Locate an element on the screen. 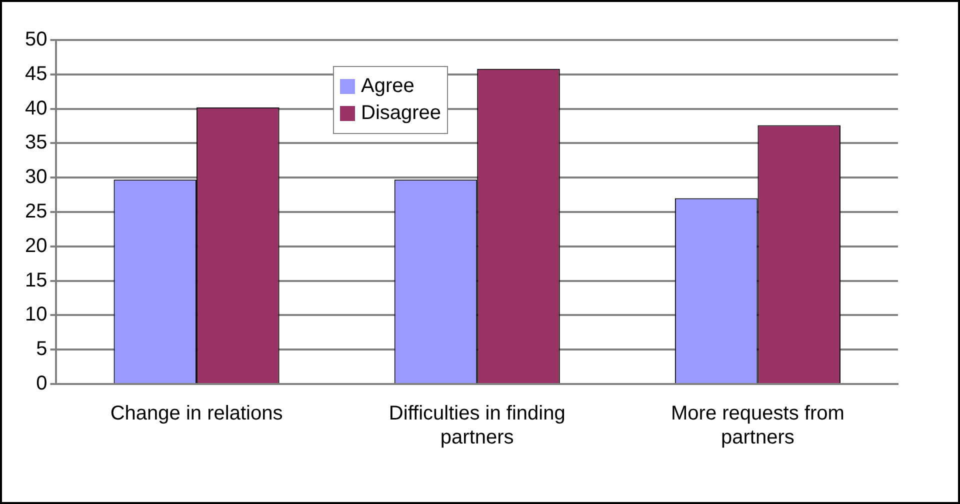 The height and width of the screenshot is (504, 960). legend-label: Agree is located at coordinates (387, 86).